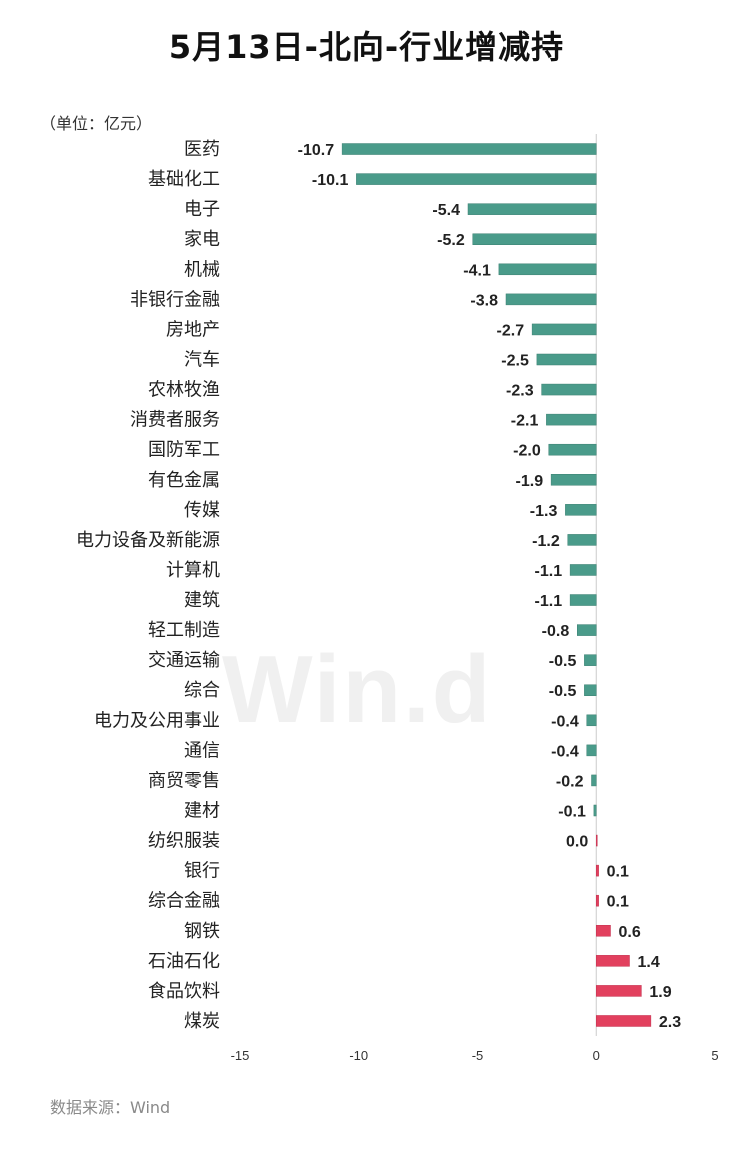 The width and height of the screenshot is (733, 1155). I want to click on category-label: 综合, so click(202, 690).